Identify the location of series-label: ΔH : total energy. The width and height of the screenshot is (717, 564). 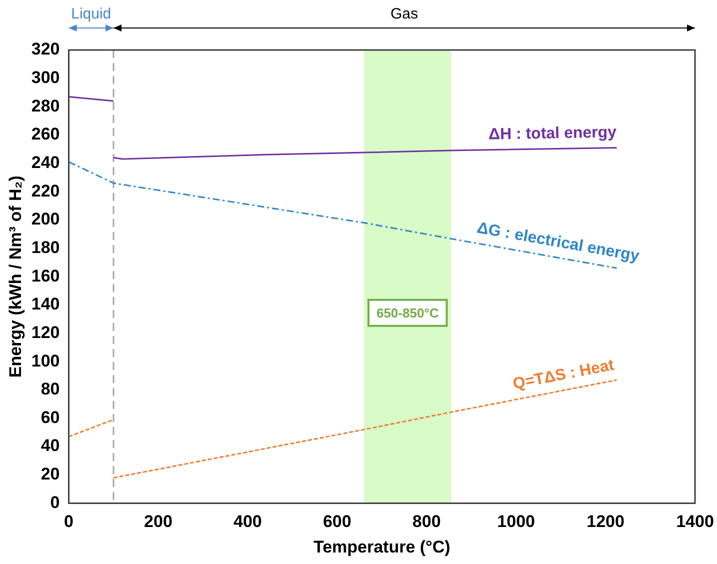
(552, 134).